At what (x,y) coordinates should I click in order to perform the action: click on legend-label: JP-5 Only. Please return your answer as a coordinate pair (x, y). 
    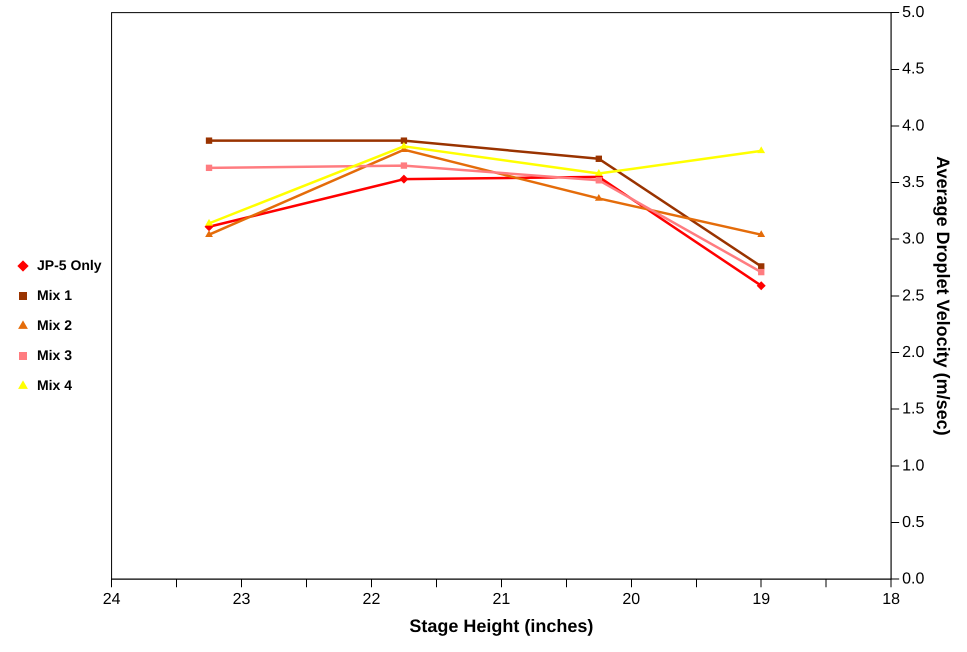
    Looking at the image, I should click on (69, 264).